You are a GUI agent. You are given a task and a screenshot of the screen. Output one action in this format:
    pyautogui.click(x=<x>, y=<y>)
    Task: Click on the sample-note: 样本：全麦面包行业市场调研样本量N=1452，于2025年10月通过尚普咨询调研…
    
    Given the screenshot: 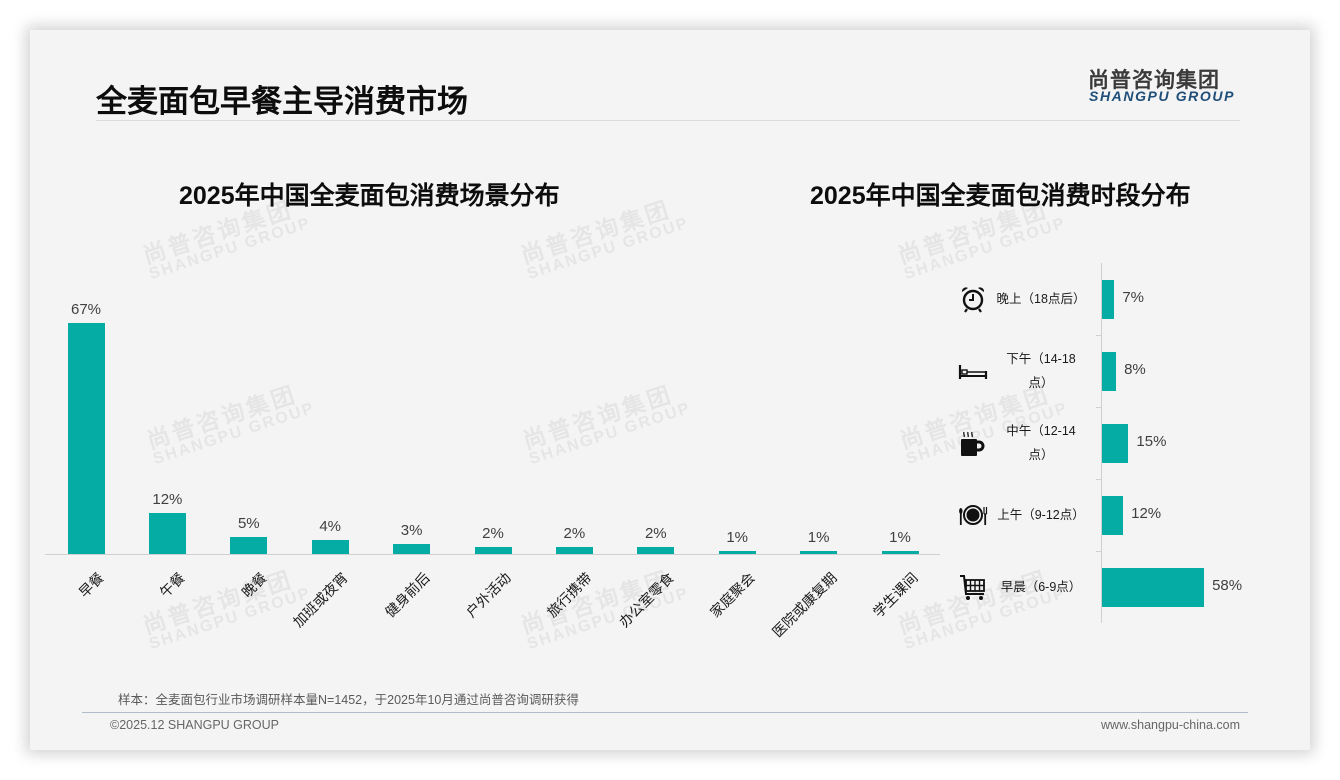 What is the action you would take?
    pyautogui.click(x=348, y=700)
    